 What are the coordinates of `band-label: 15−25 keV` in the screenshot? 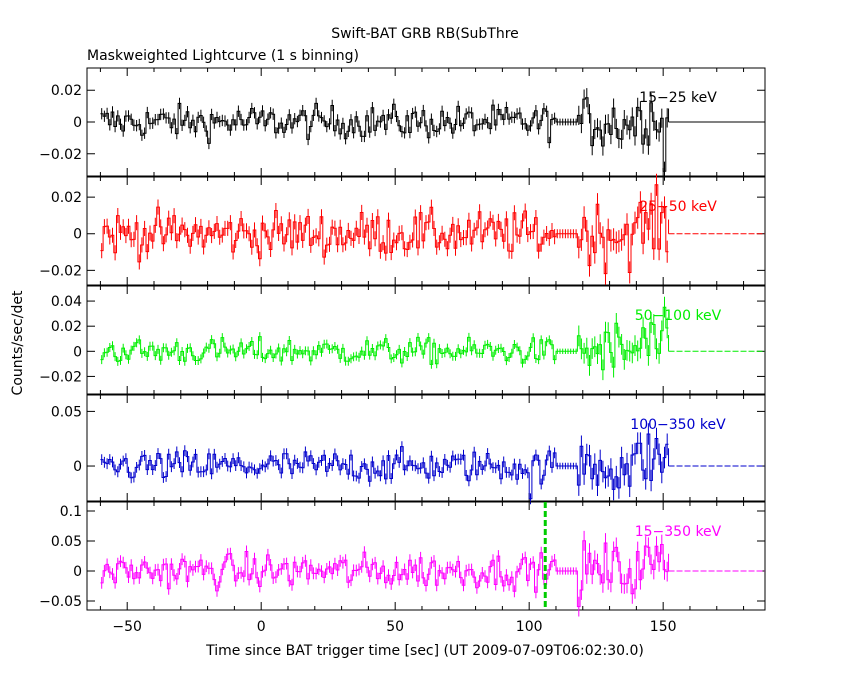 It's located at (678, 98).